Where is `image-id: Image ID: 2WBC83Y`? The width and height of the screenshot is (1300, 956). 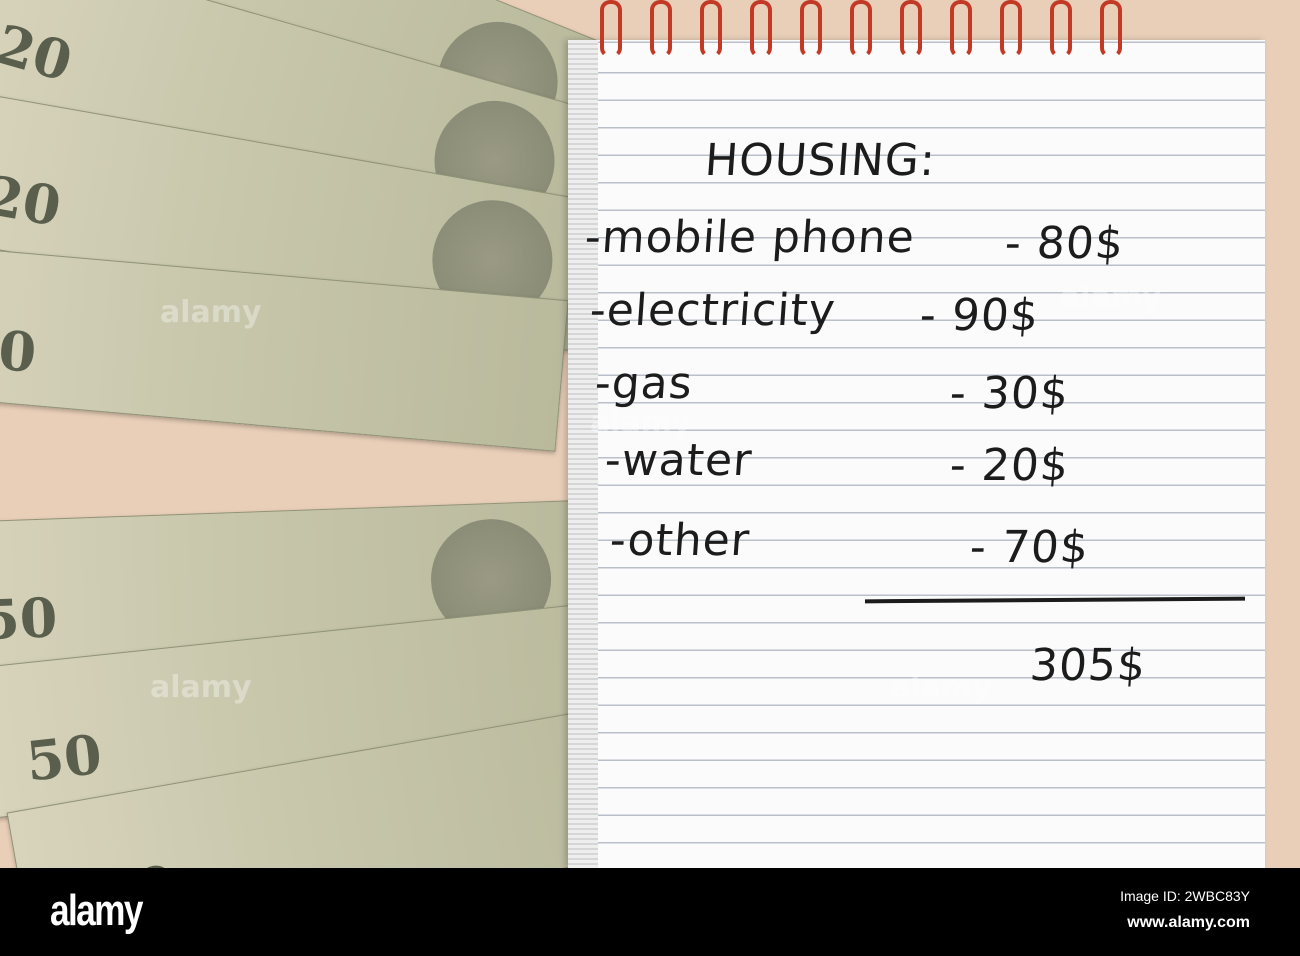
image-id: Image ID: 2WBC83Y is located at coordinates (1185, 896).